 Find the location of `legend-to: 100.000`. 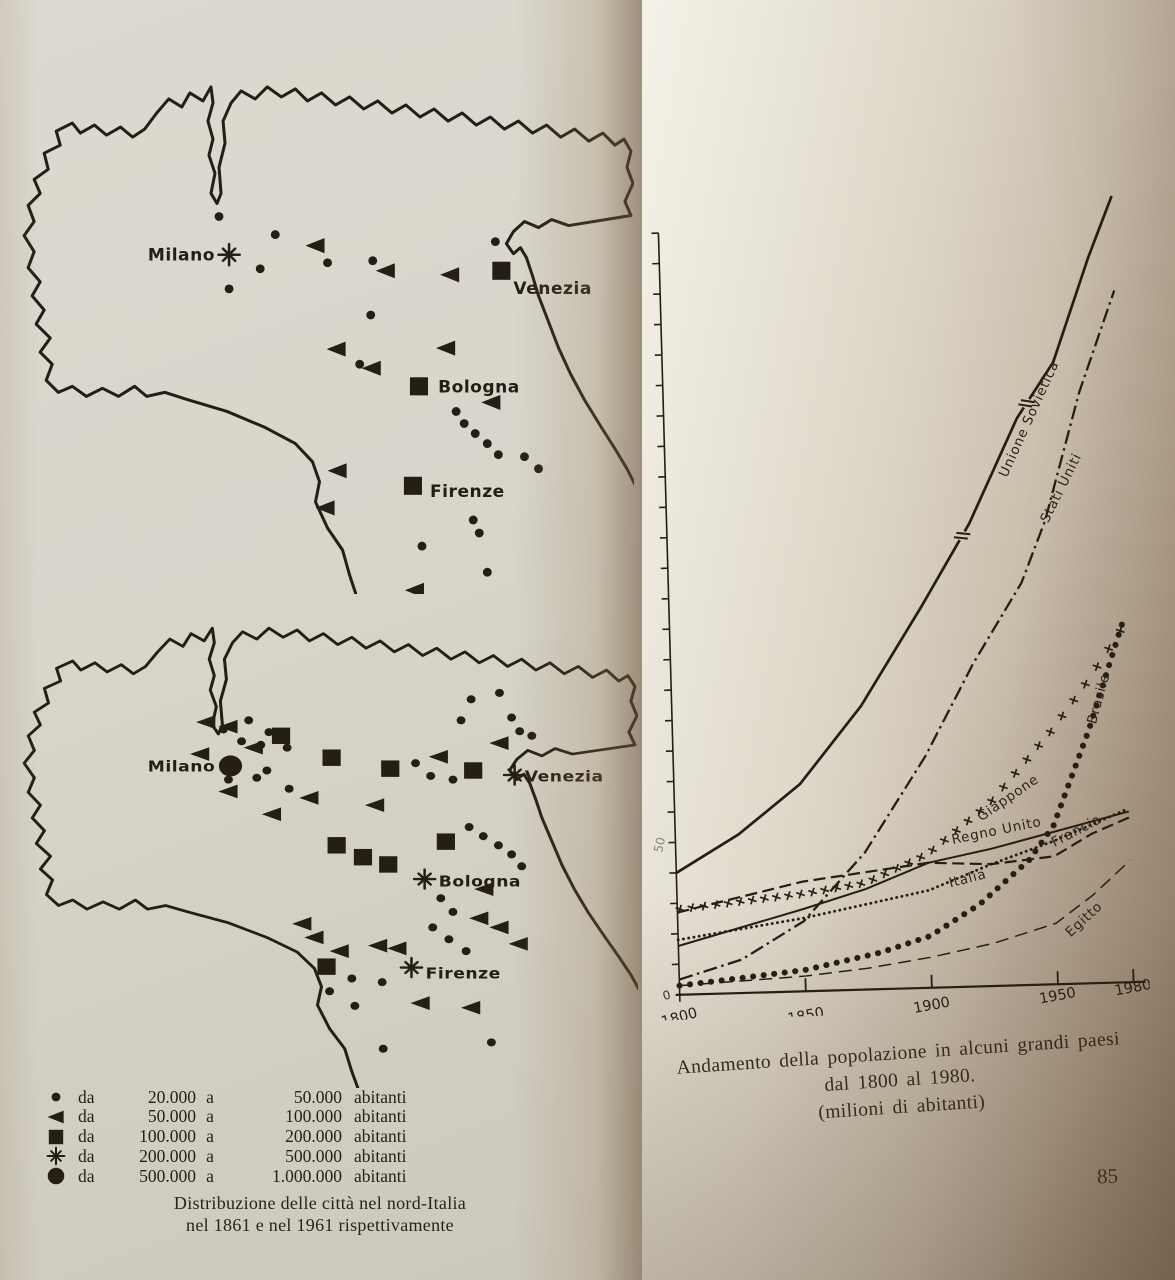

legend-to: 100.000 is located at coordinates (313, 1116).